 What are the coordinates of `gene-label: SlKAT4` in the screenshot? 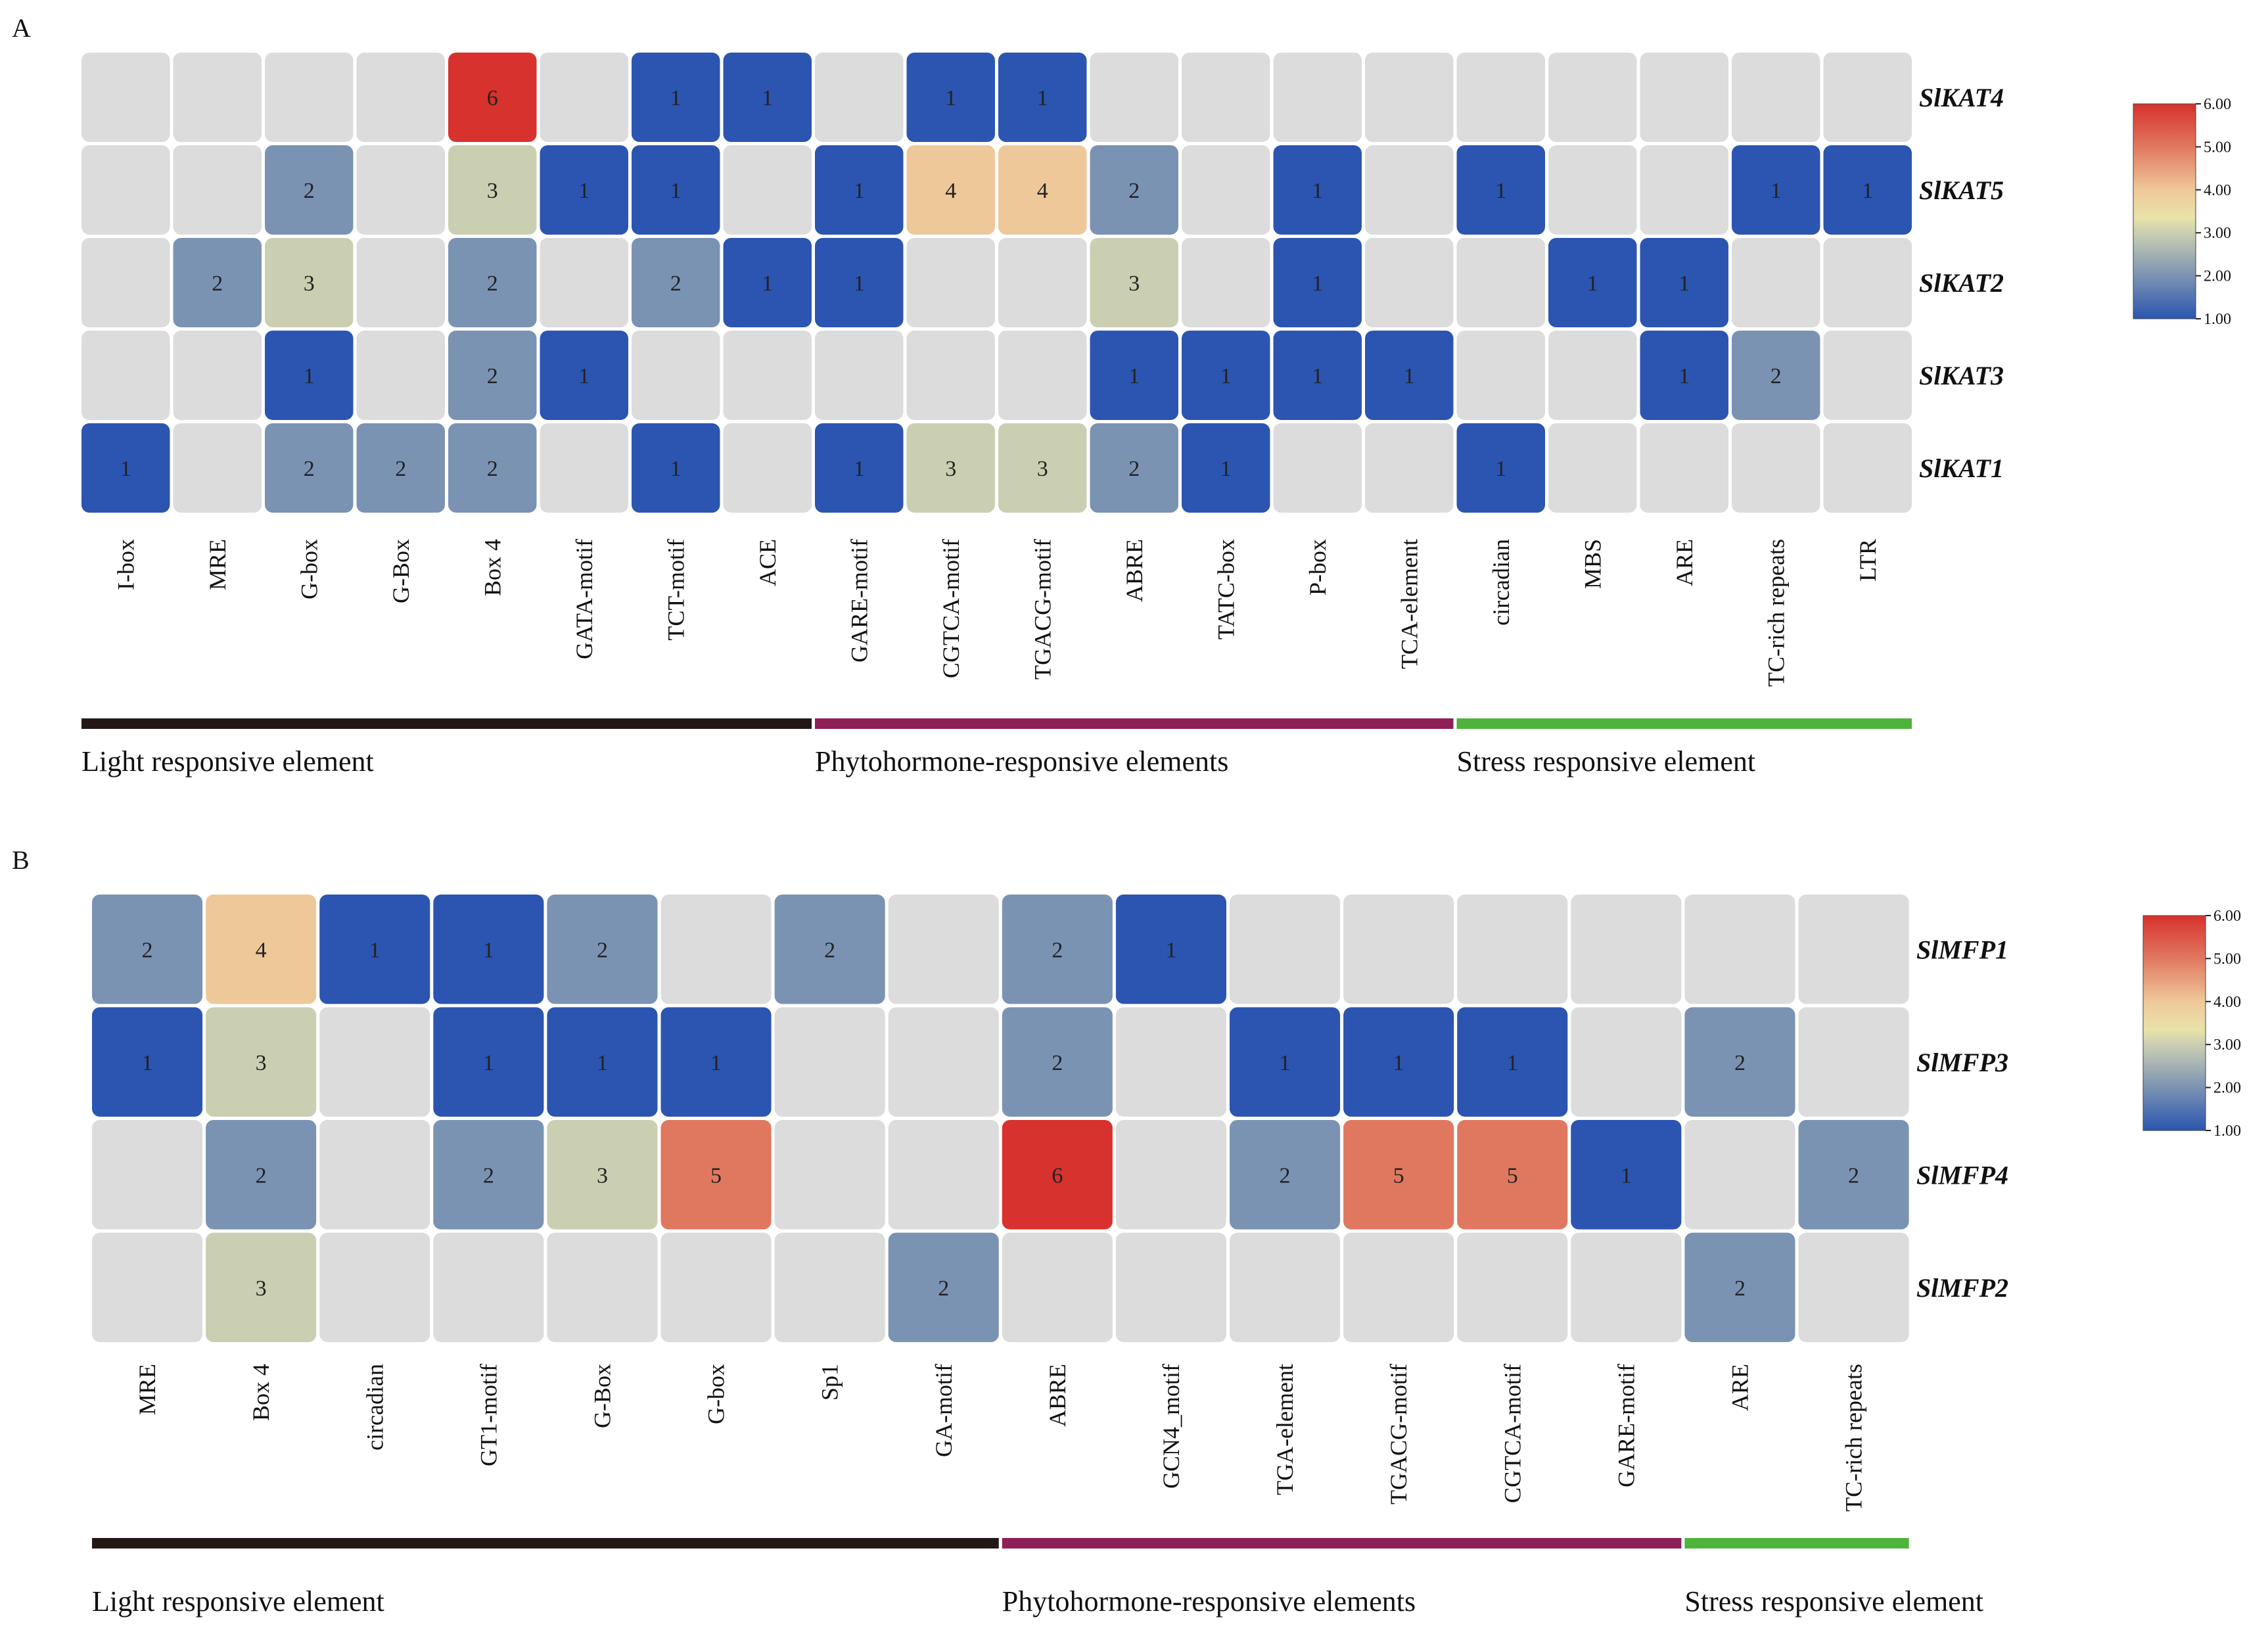 It's located at (1962, 97).